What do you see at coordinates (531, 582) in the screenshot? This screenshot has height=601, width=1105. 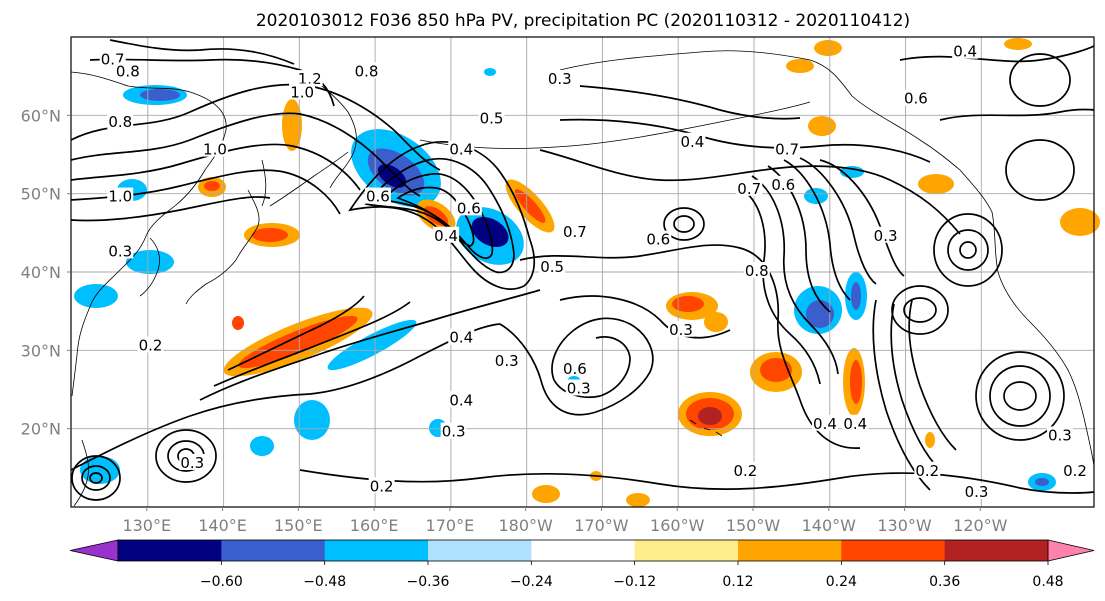 I see `colorbar-tick-label: −0.24` at bounding box center [531, 582].